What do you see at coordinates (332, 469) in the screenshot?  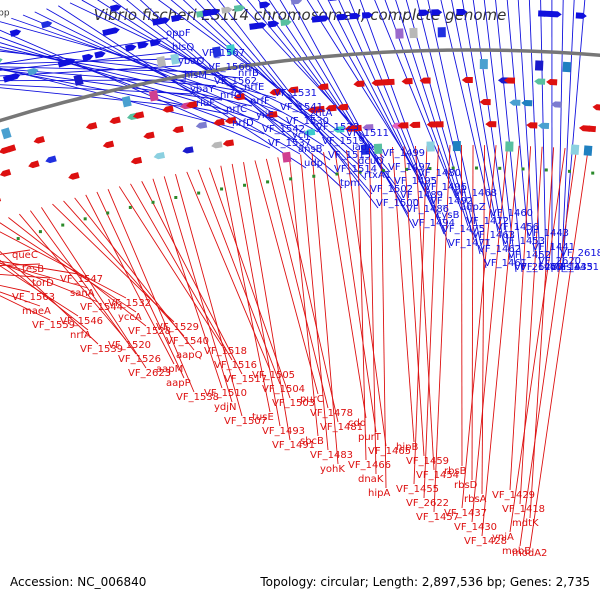 I see `reverse-gene-label: yohK` at bounding box center [332, 469].